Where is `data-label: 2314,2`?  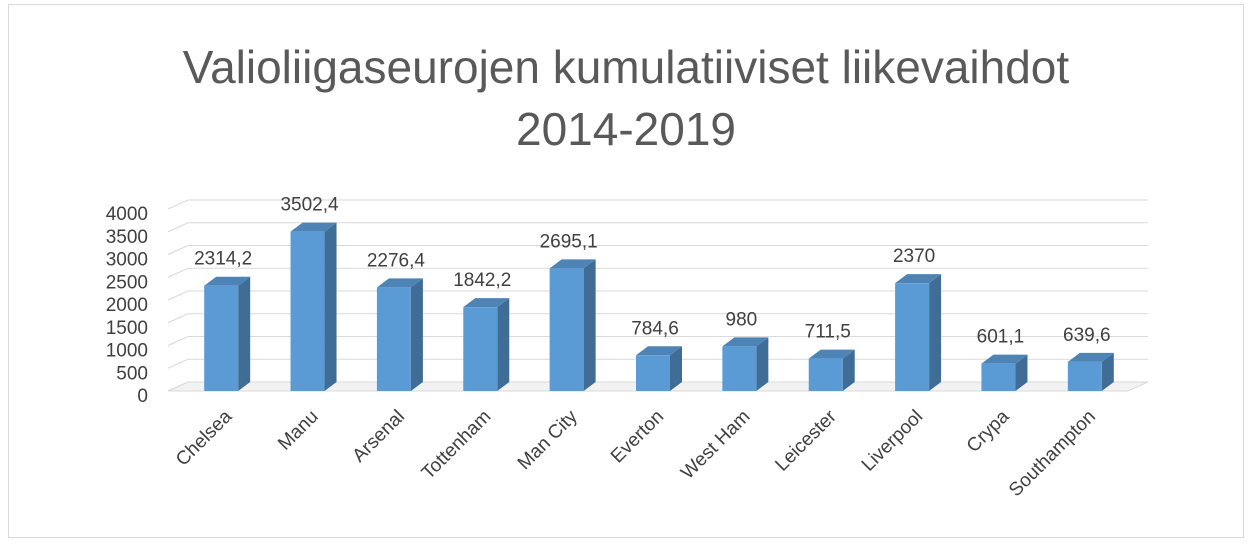 data-label: 2314,2 is located at coordinates (223, 259).